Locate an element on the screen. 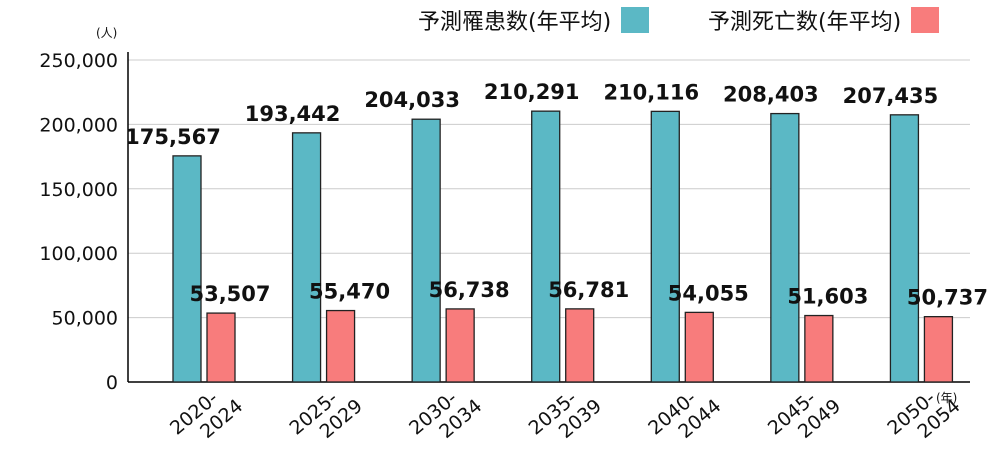 The image size is (1000, 460). legend-swatch-incidence is located at coordinates (635, 20).